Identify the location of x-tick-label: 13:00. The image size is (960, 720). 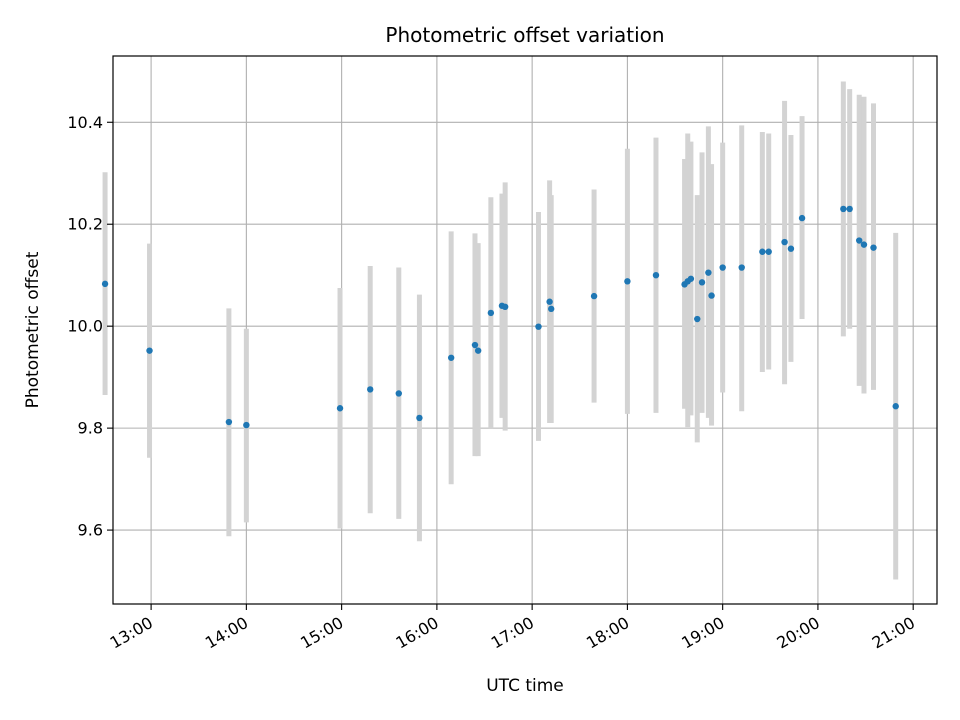
(131, 633).